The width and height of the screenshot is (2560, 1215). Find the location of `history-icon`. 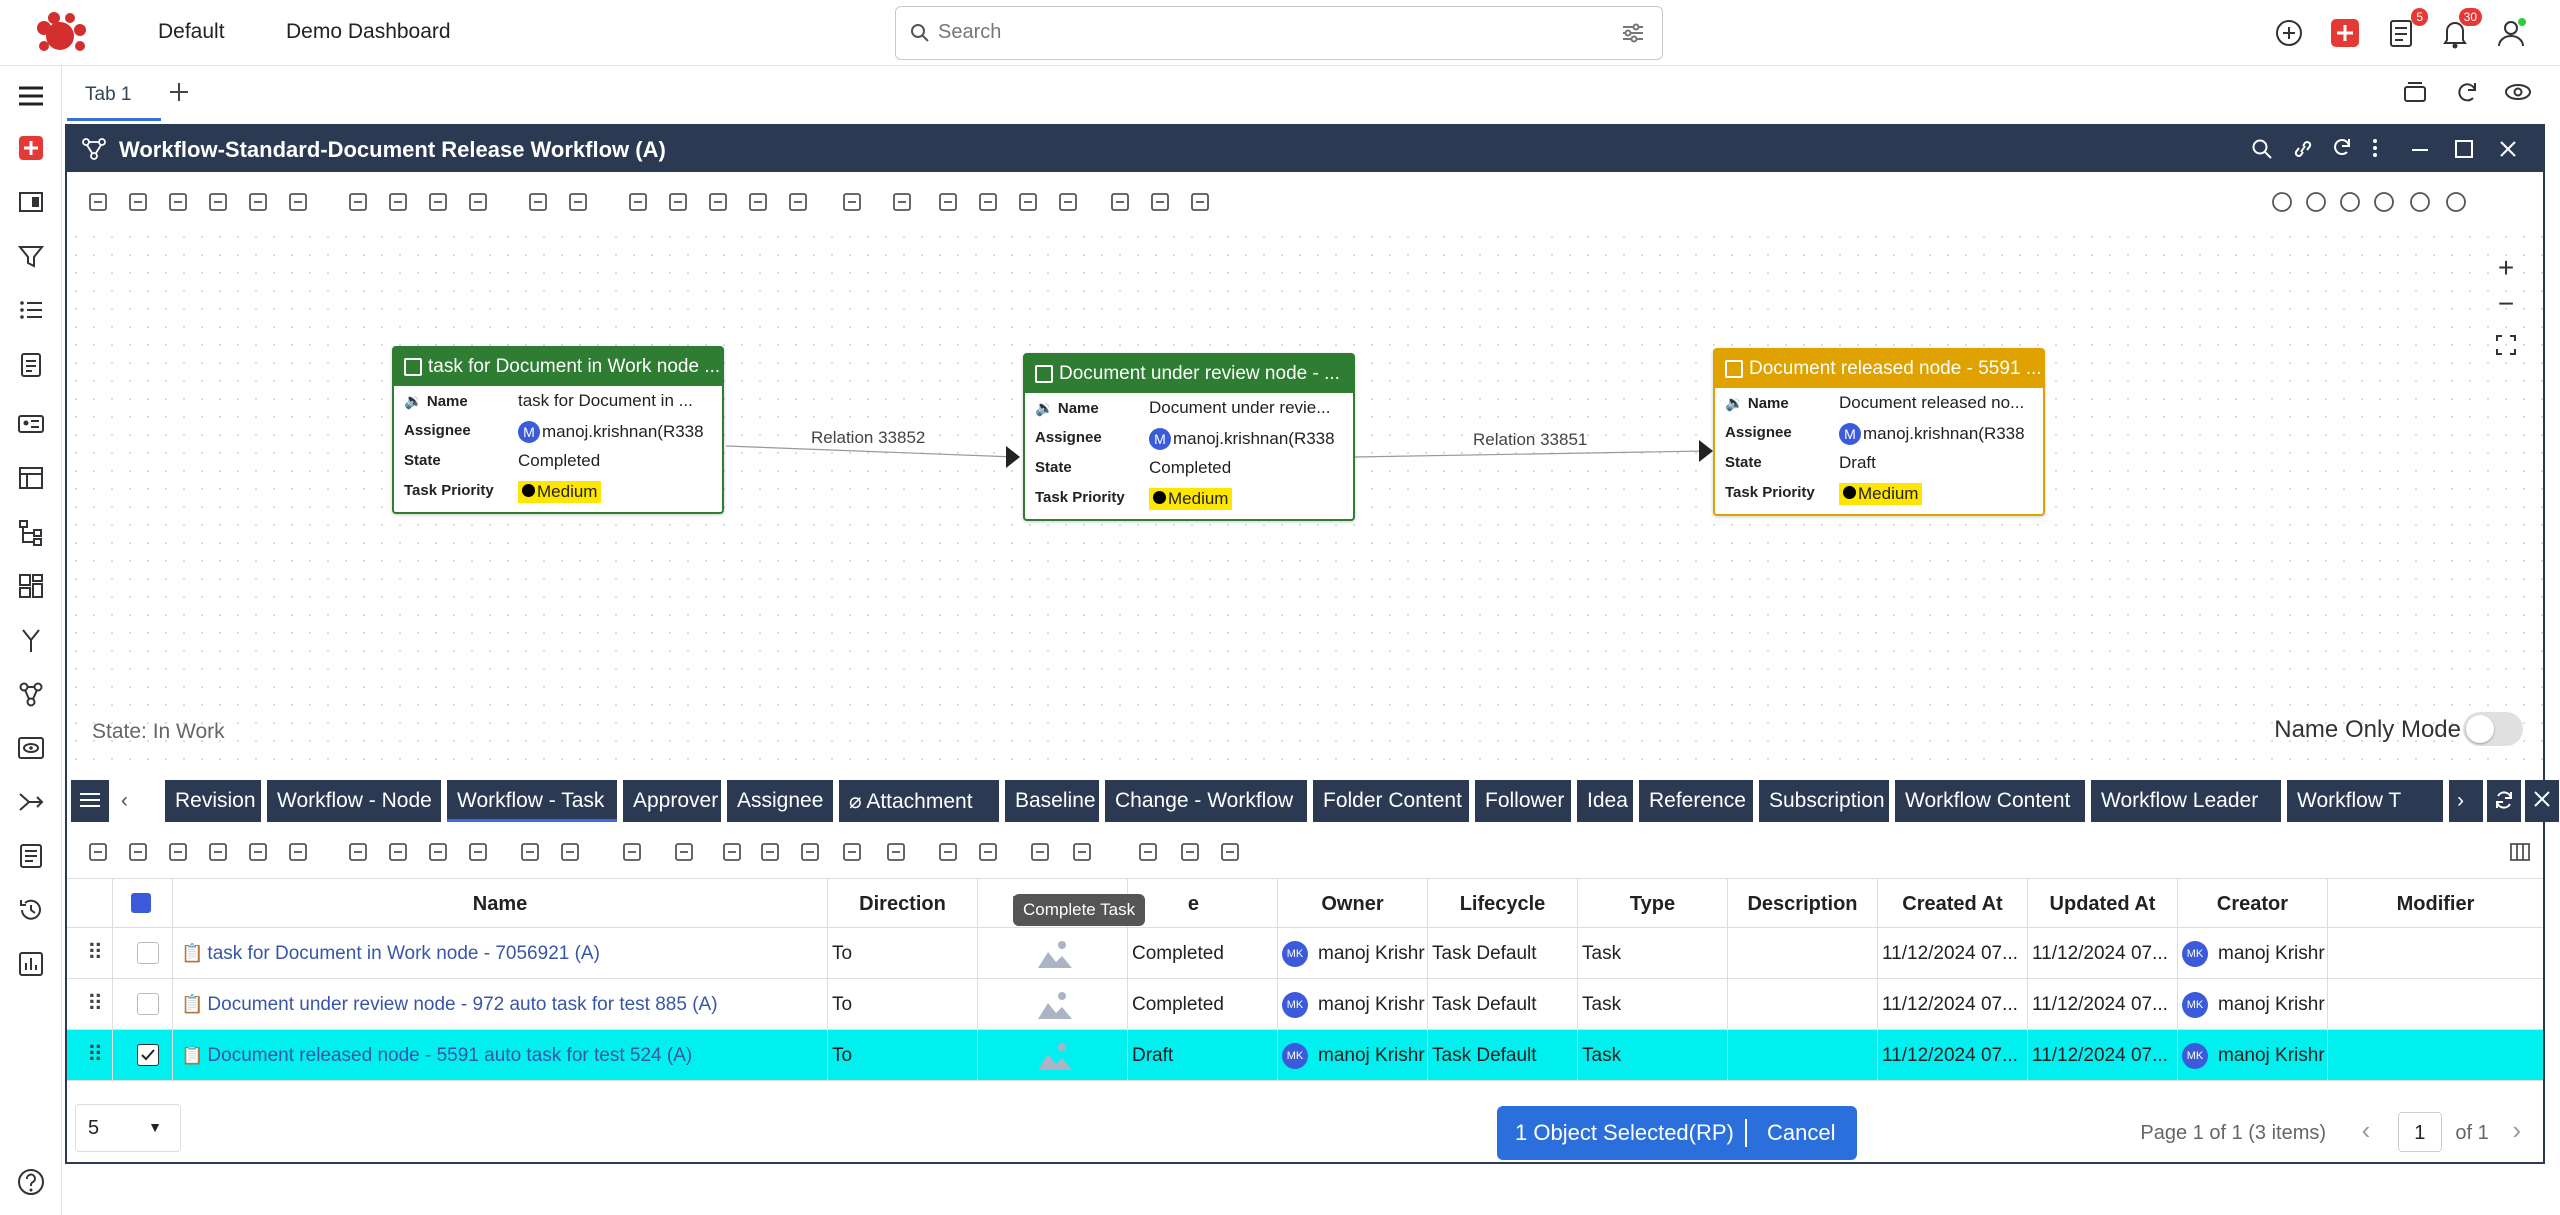

history-icon is located at coordinates (31, 910).